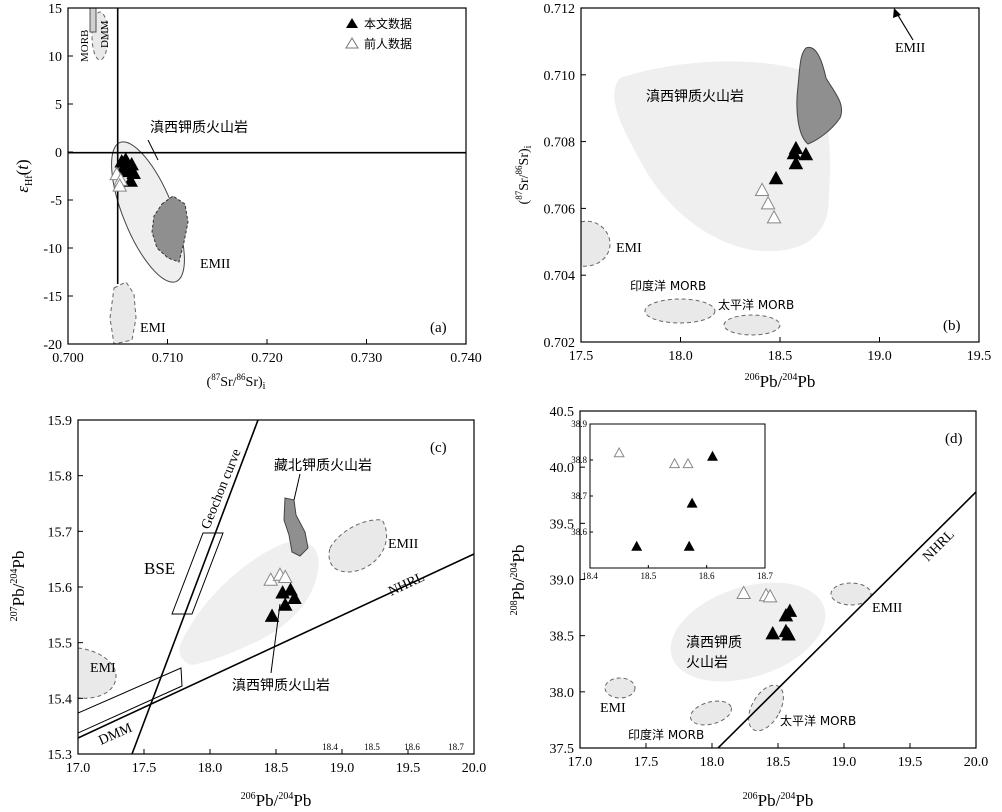  What do you see at coordinates (378, 33) in the screenshot?
I see `legend: 本文数据 前人数据` at bounding box center [378, 33].